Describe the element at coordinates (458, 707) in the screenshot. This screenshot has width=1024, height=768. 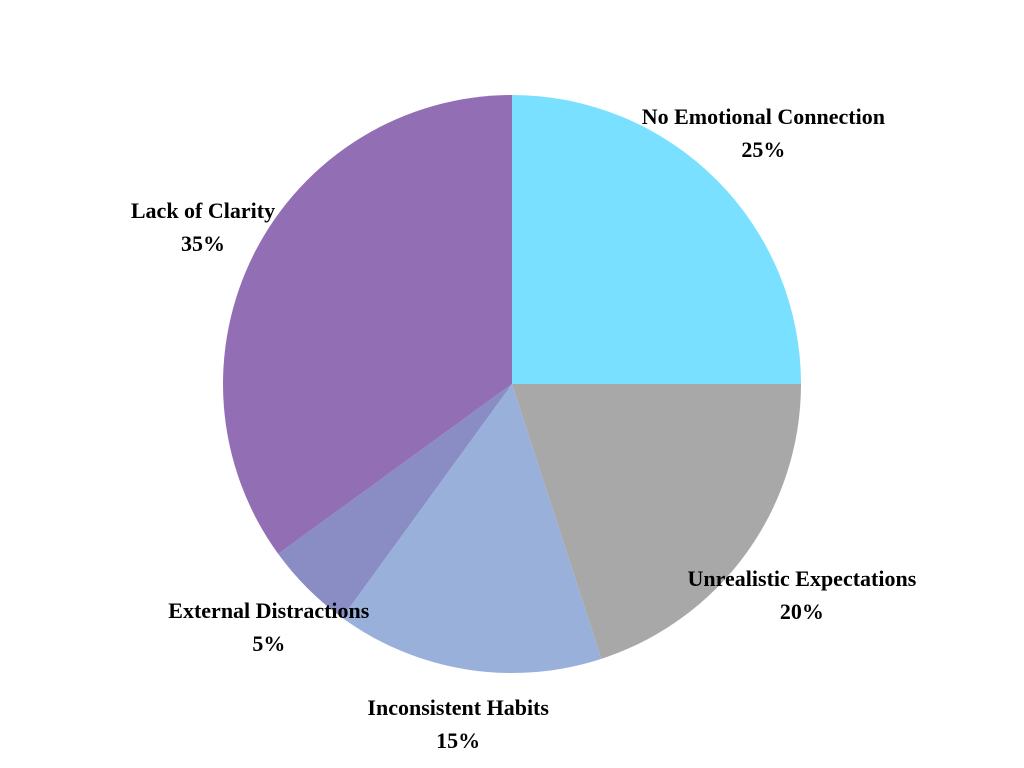
I see `slice-label-name: Inconsistent Habits` at that location.